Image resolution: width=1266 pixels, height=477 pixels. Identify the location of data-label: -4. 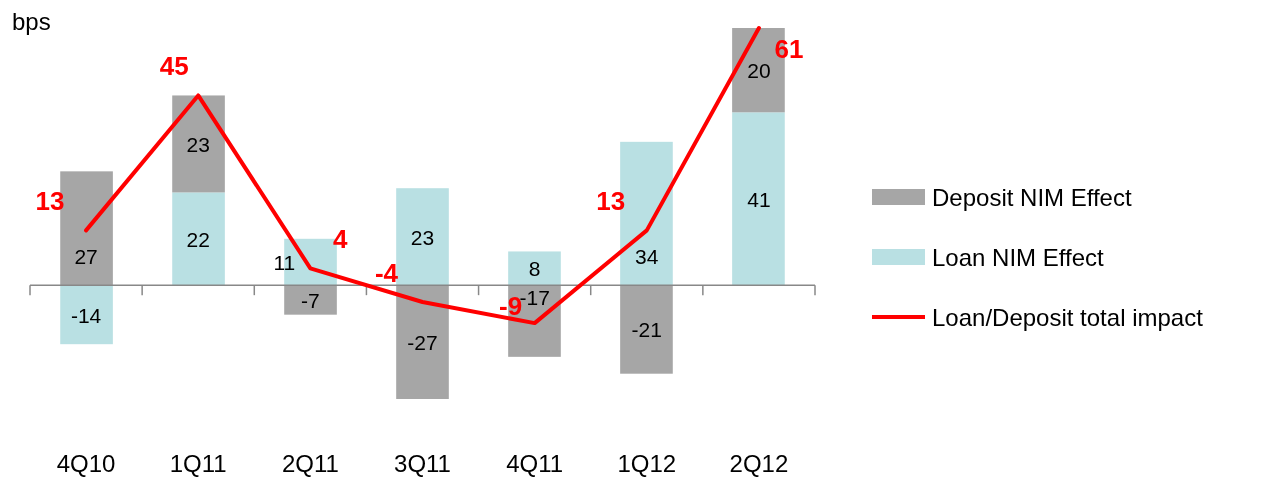
(386, 273).